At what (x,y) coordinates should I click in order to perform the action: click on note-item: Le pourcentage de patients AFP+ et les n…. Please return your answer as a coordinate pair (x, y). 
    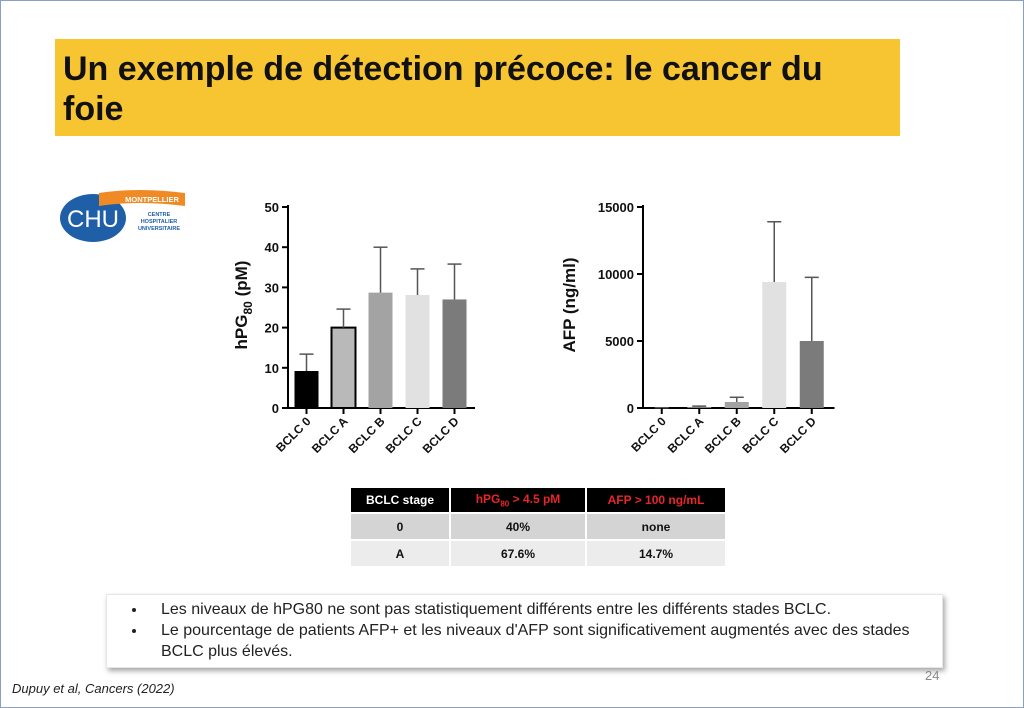
    Looking at the image, I should click on (544, 641).